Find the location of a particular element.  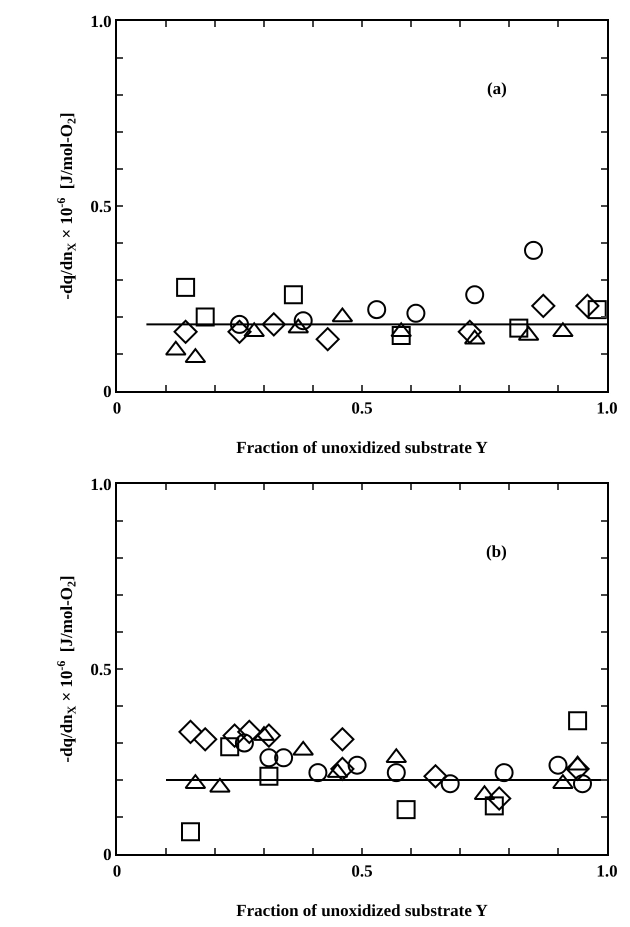

annotation: (a) is located at coordinates (497, 88).